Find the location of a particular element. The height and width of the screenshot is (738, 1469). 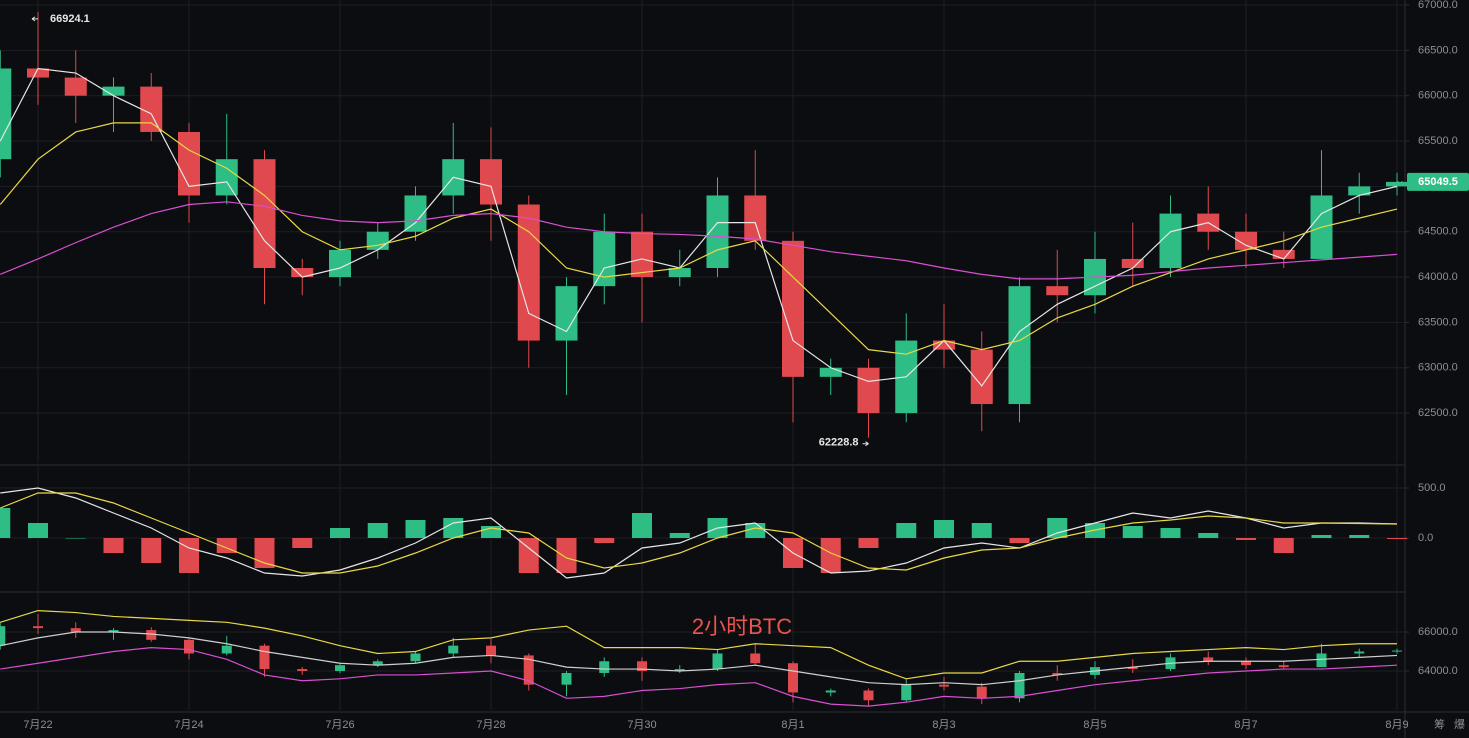

x-tick-label: 8月5 is located at coordinates (1094, 725).